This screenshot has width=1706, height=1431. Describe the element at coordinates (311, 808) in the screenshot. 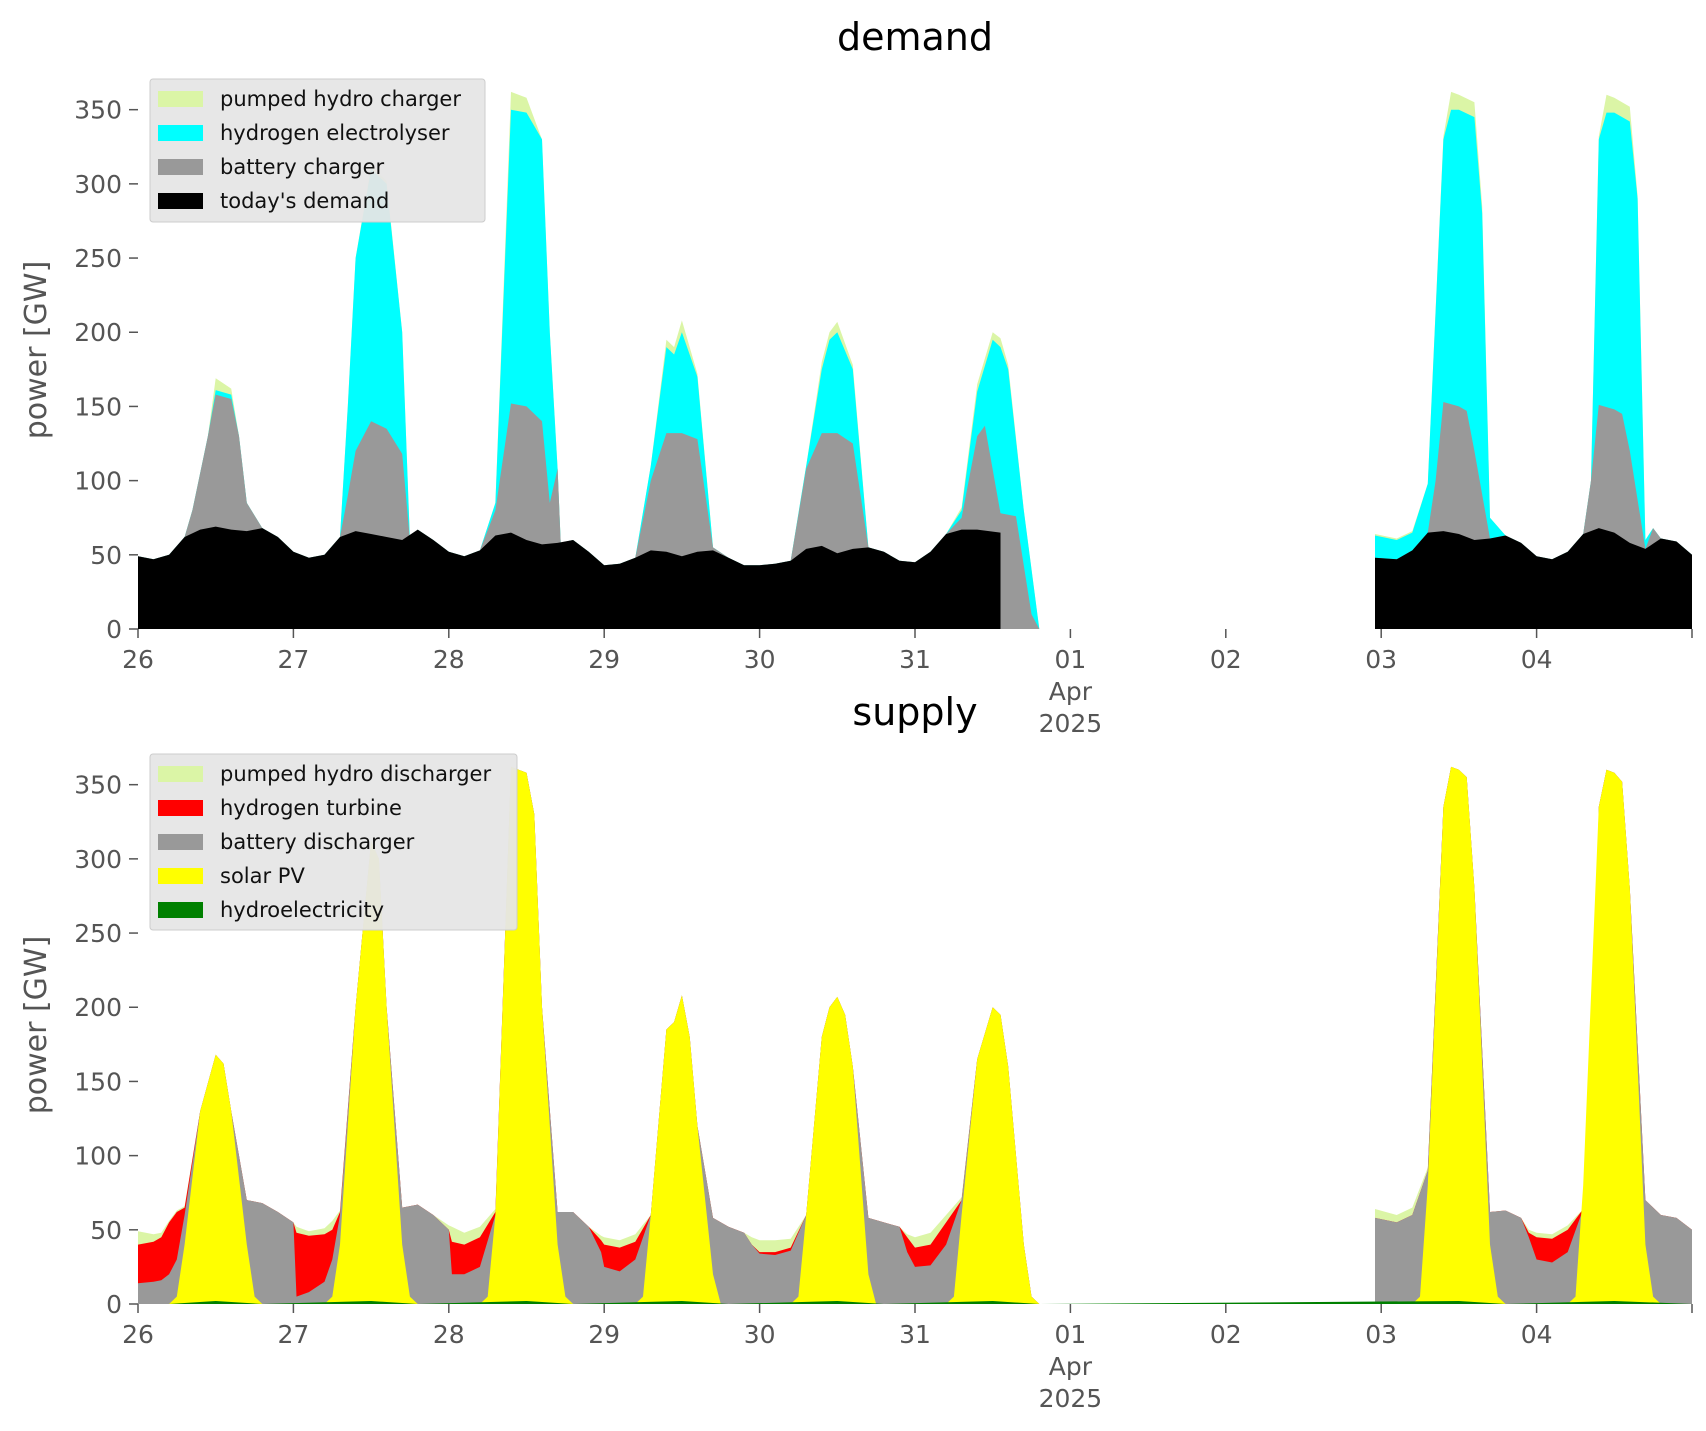

I see `legend-label-hydrogen-turbine: hydrogen turbine` at that location.